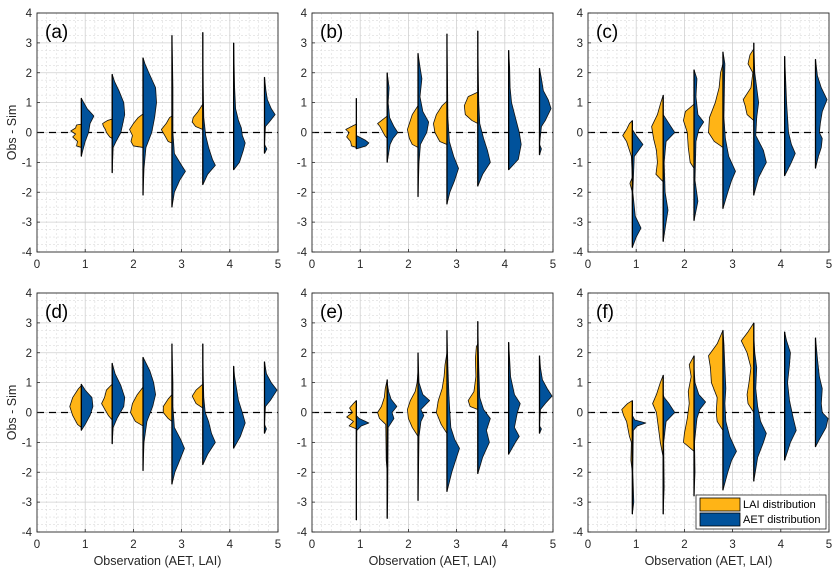 This screenshot has width=840, height=577. Describe the element at coordinates (607, 32) in the screenshot. I see `panel-label: (c)` at that location.